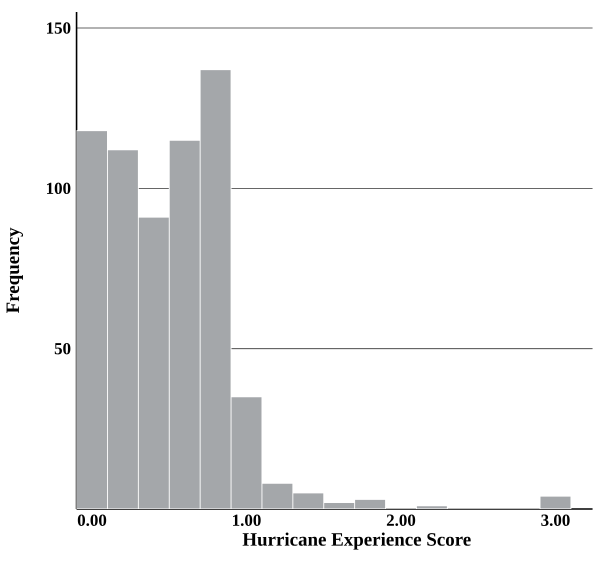 This screenshot has width=608, height=566. What do you see at coordinates (555, 520) in the screenshot?
I see `x-tick-label: 3.00` at bounding box center [555, 520].